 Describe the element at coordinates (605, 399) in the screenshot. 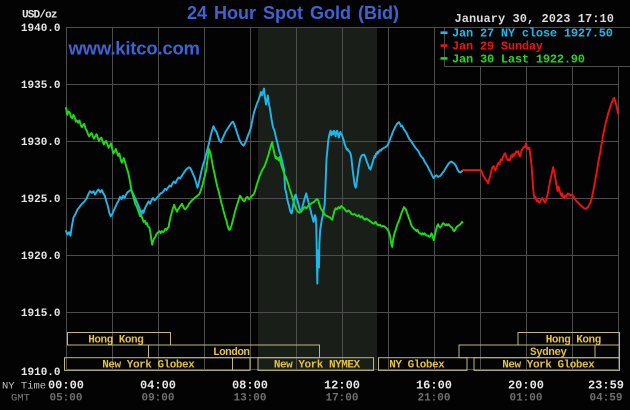

I see `svg-text: 04:59` at that location.